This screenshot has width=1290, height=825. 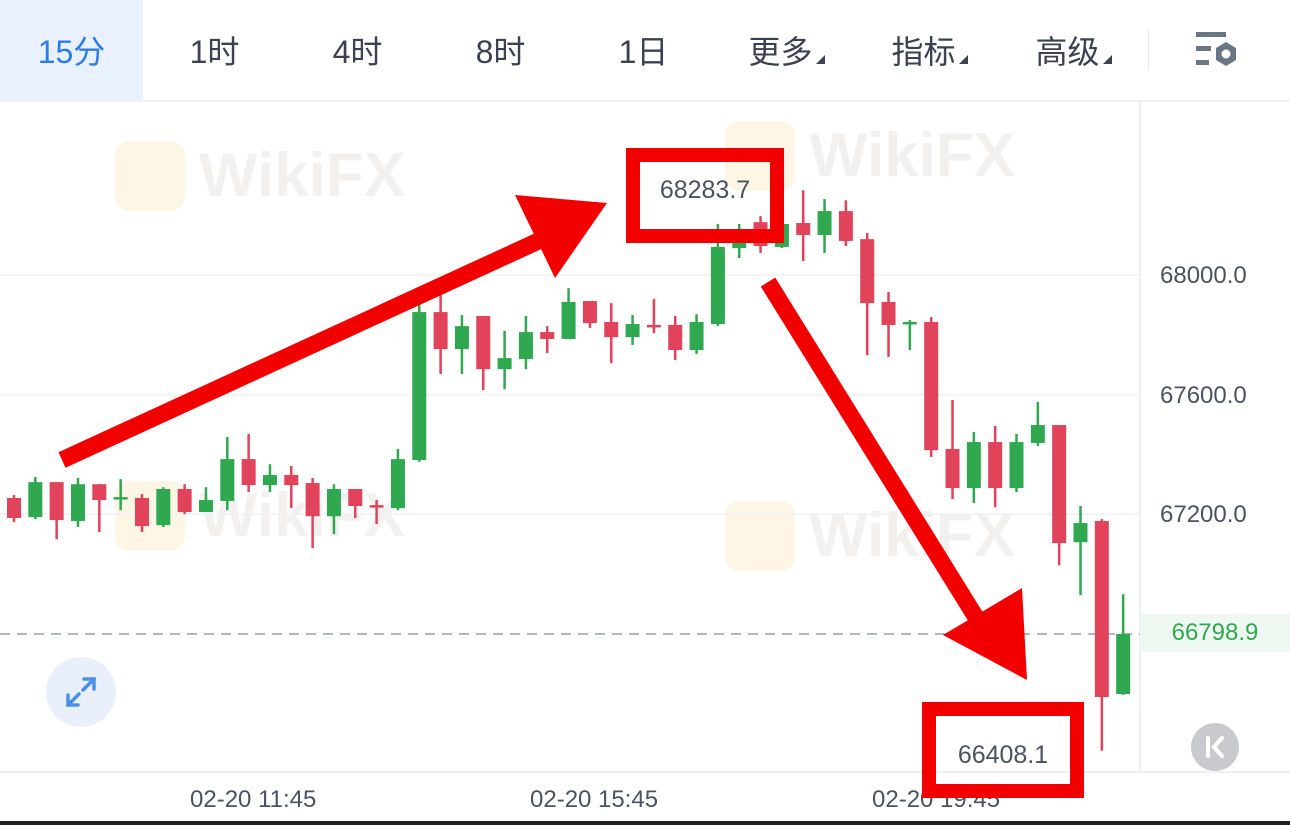 I want to click on expand-button, so click(x=81, y=692).